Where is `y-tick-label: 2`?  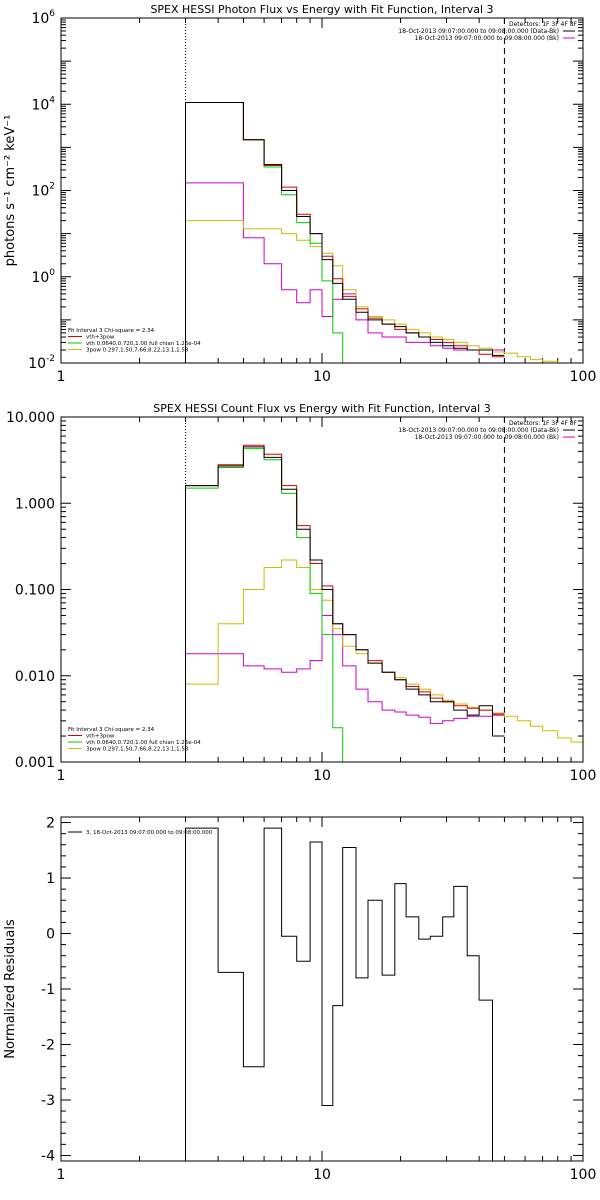 y-tick-label: 2 is located at coordinates (50, 824).